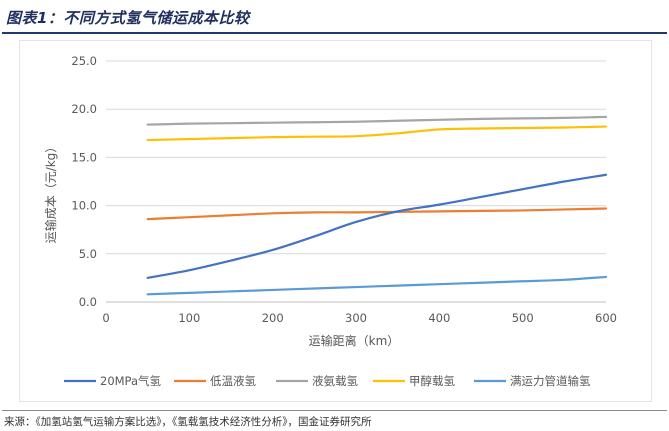 The width and height of the screenshot is (669, 431). Describe the element at coordinates (84, 206) in the screenshot. I see `y-tick-label: 10.0` at that location.